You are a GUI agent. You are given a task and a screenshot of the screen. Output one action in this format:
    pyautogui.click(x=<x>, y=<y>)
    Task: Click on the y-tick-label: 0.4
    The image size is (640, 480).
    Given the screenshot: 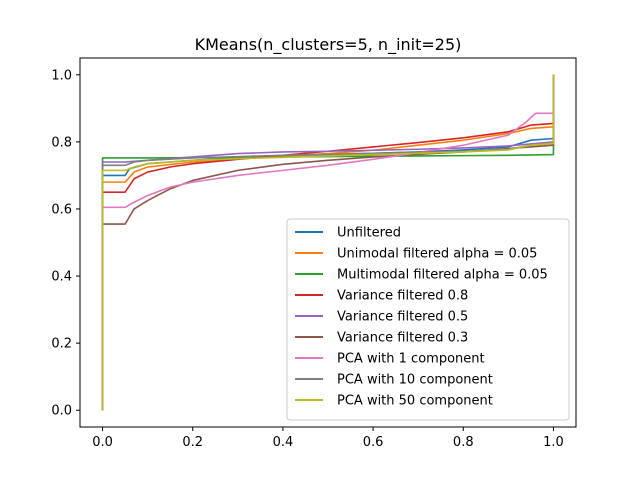 What is the action you would take?
    pyautogui.click(x=61, y=277)
    